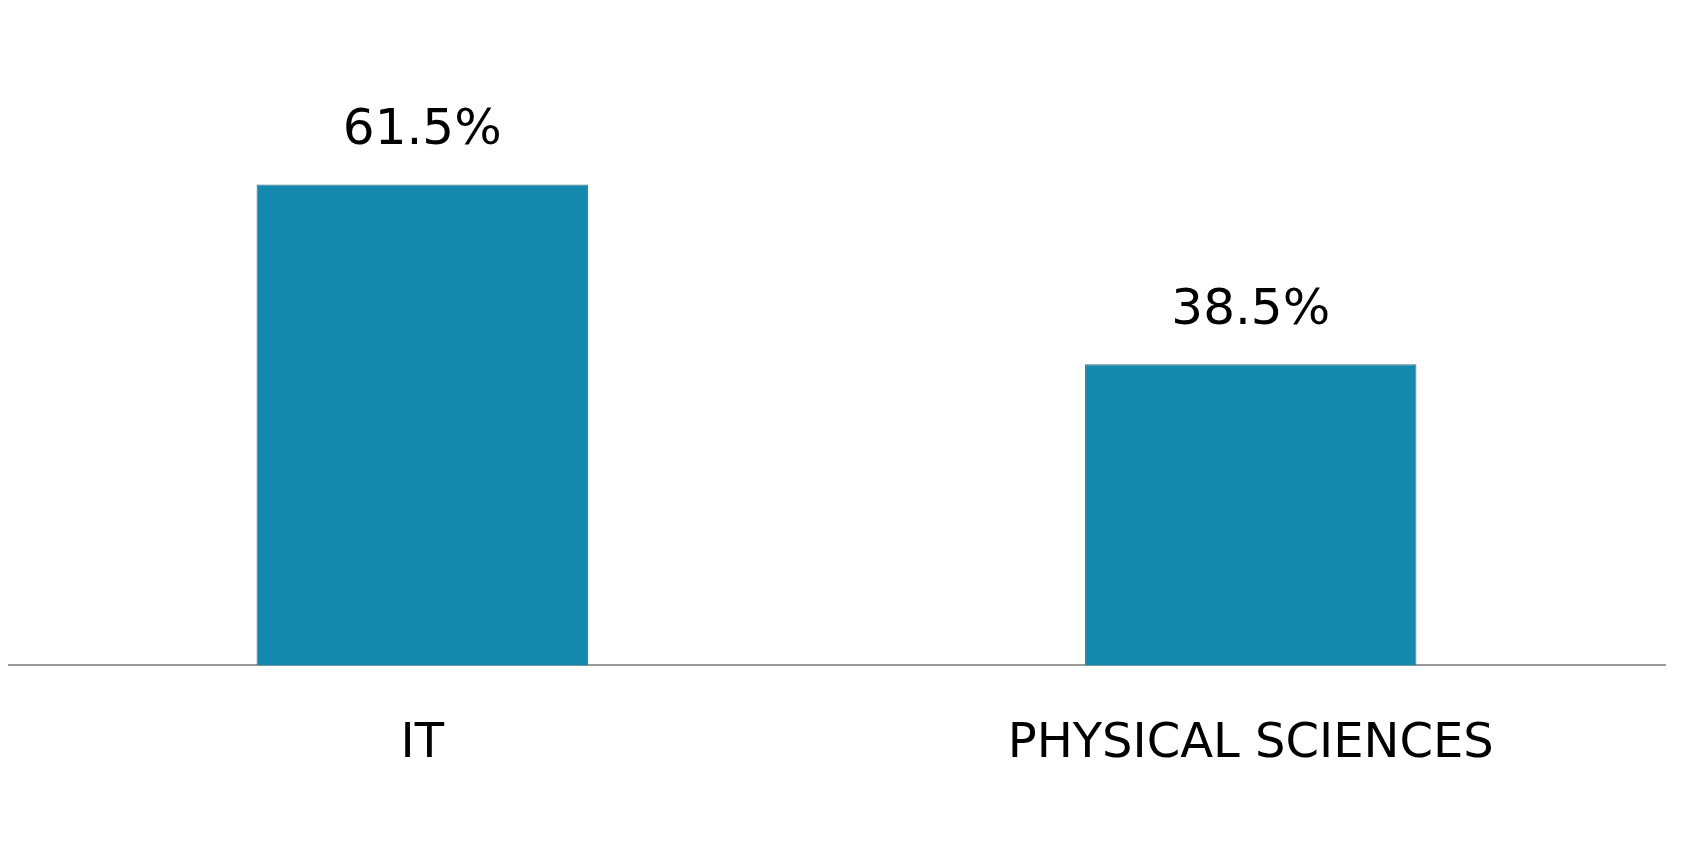 The width and height of the screenshot is (1683, 841). Describe the element at coordinates (1250, 739) in the screenshot. I see `x-tick-label: PHYSICAL SCIENCES` at that location.